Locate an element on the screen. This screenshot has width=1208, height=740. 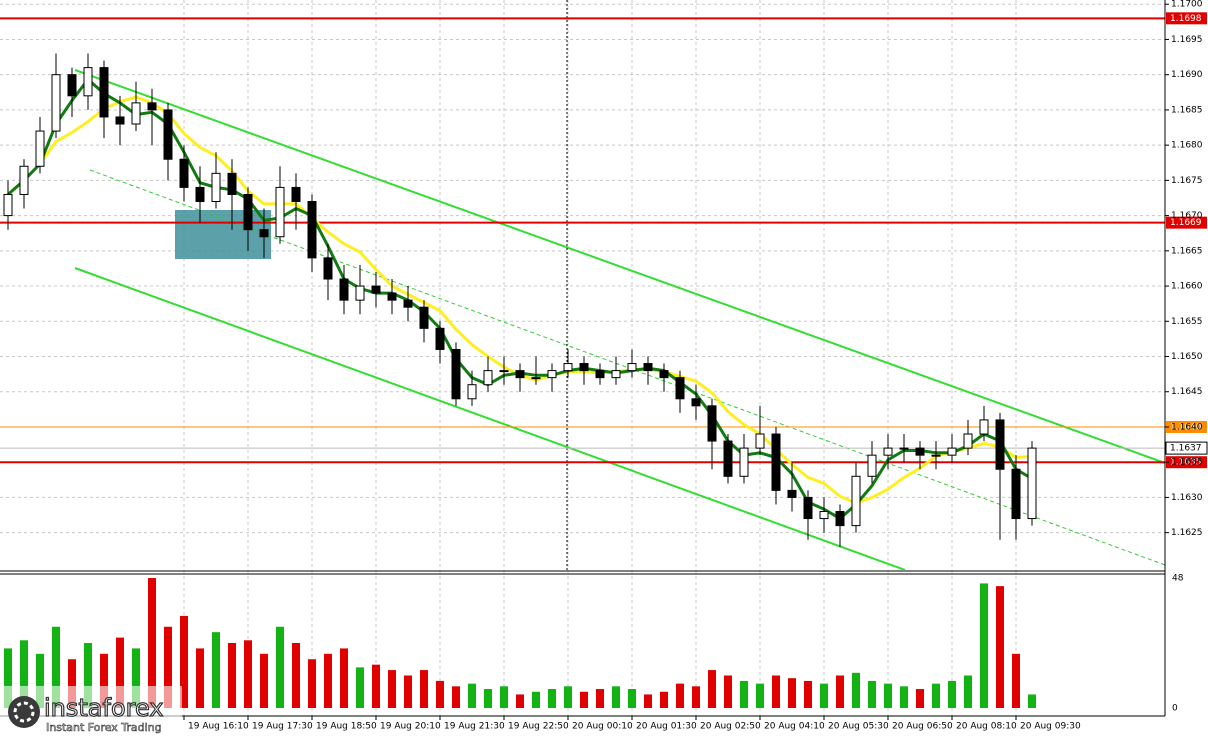
y-tick-label: 1.1625 is located at coordinates (1187, 533).